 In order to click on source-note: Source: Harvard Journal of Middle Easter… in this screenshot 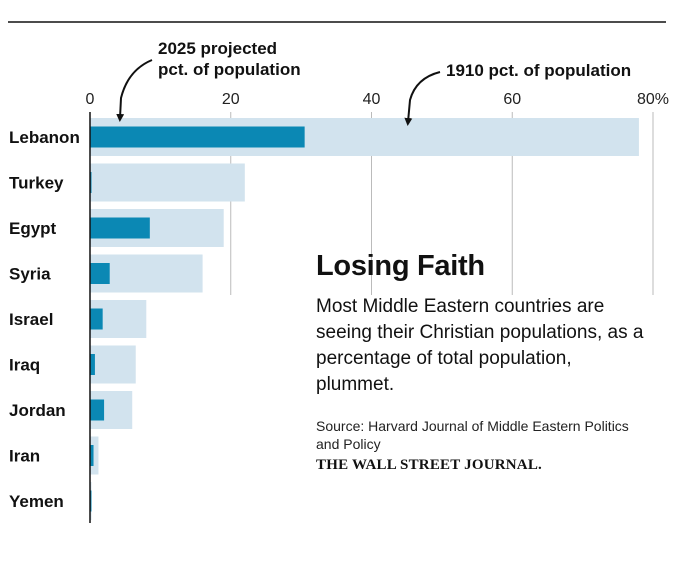, I will do `click(472, 435)`.